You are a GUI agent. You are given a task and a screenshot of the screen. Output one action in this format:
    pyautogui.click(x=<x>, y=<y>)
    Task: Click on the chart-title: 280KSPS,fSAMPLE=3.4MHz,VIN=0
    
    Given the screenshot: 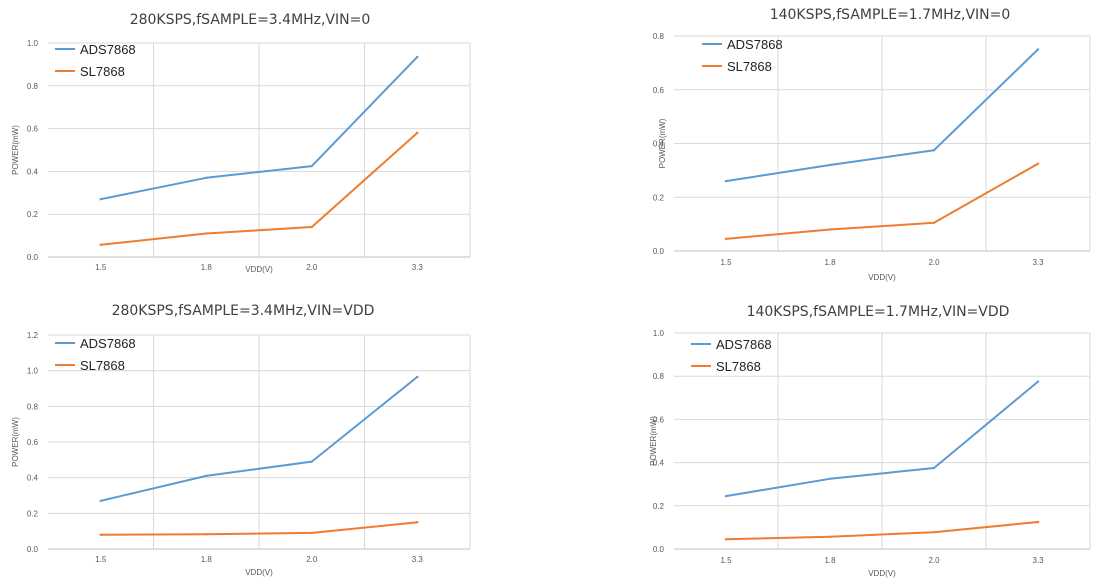 What is the action you would take?
    pyautogui.click(x=250, y=20)
    